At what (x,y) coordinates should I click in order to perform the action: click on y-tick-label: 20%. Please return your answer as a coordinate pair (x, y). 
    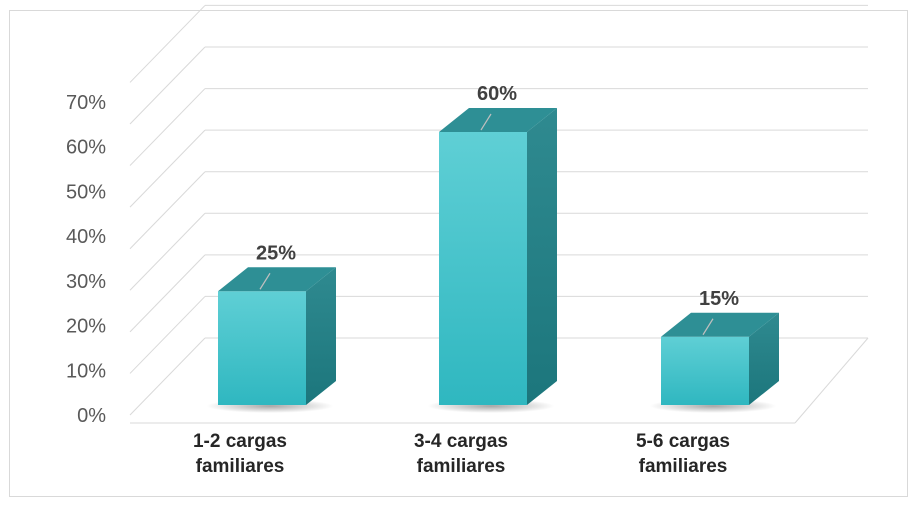
    Looking at the image, I should click on (86, 327).